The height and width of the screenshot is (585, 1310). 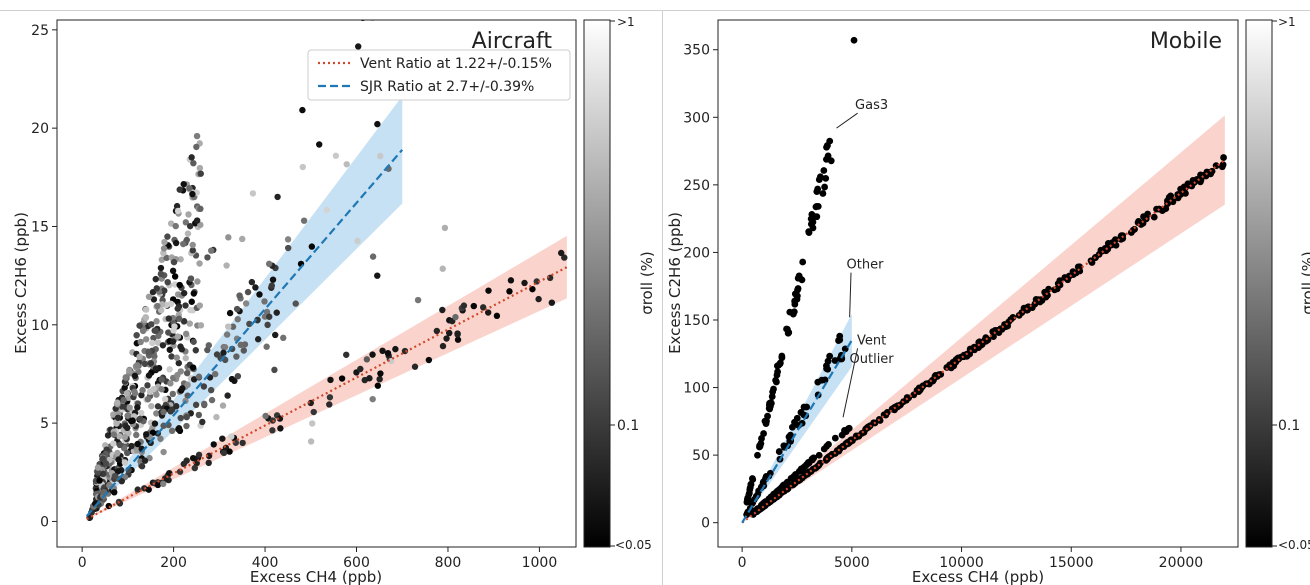 What do you see at coordinates (705, 524) in the screenshot?
I see `y-tick-label: 0` at bounding box center [705, 524].